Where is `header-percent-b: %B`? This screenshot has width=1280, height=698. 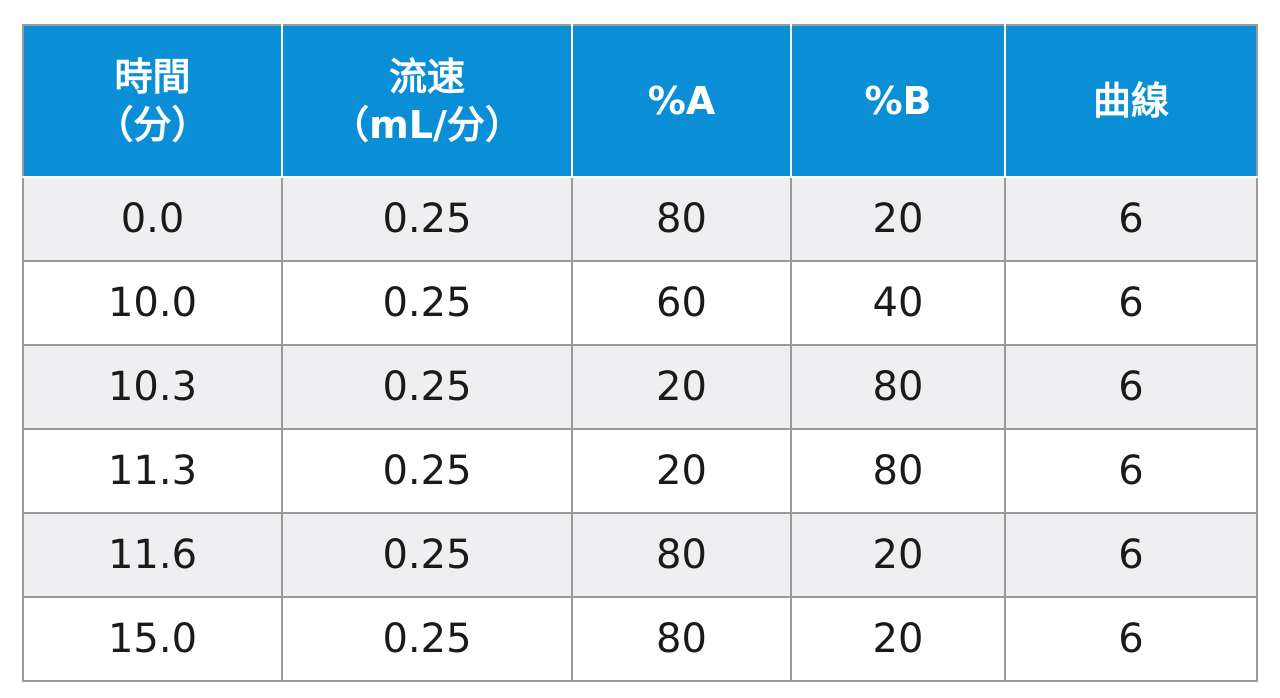
header-percent-b: %B is located at coordinates (898, 101).